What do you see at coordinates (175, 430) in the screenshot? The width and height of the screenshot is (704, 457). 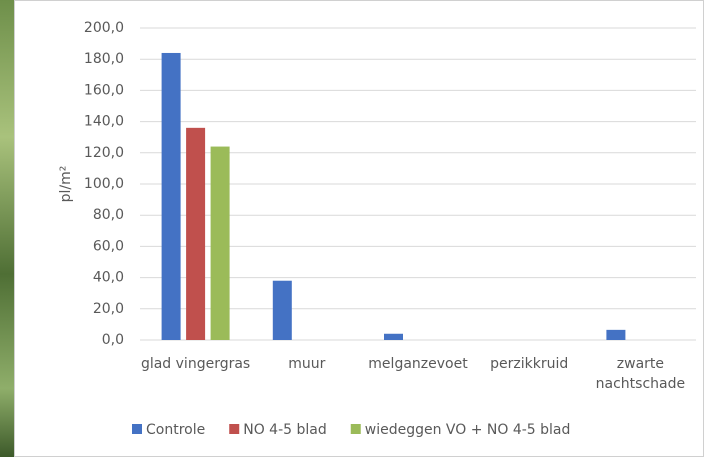 I see `legend-label: Controle` at bounding box center [175, 430].